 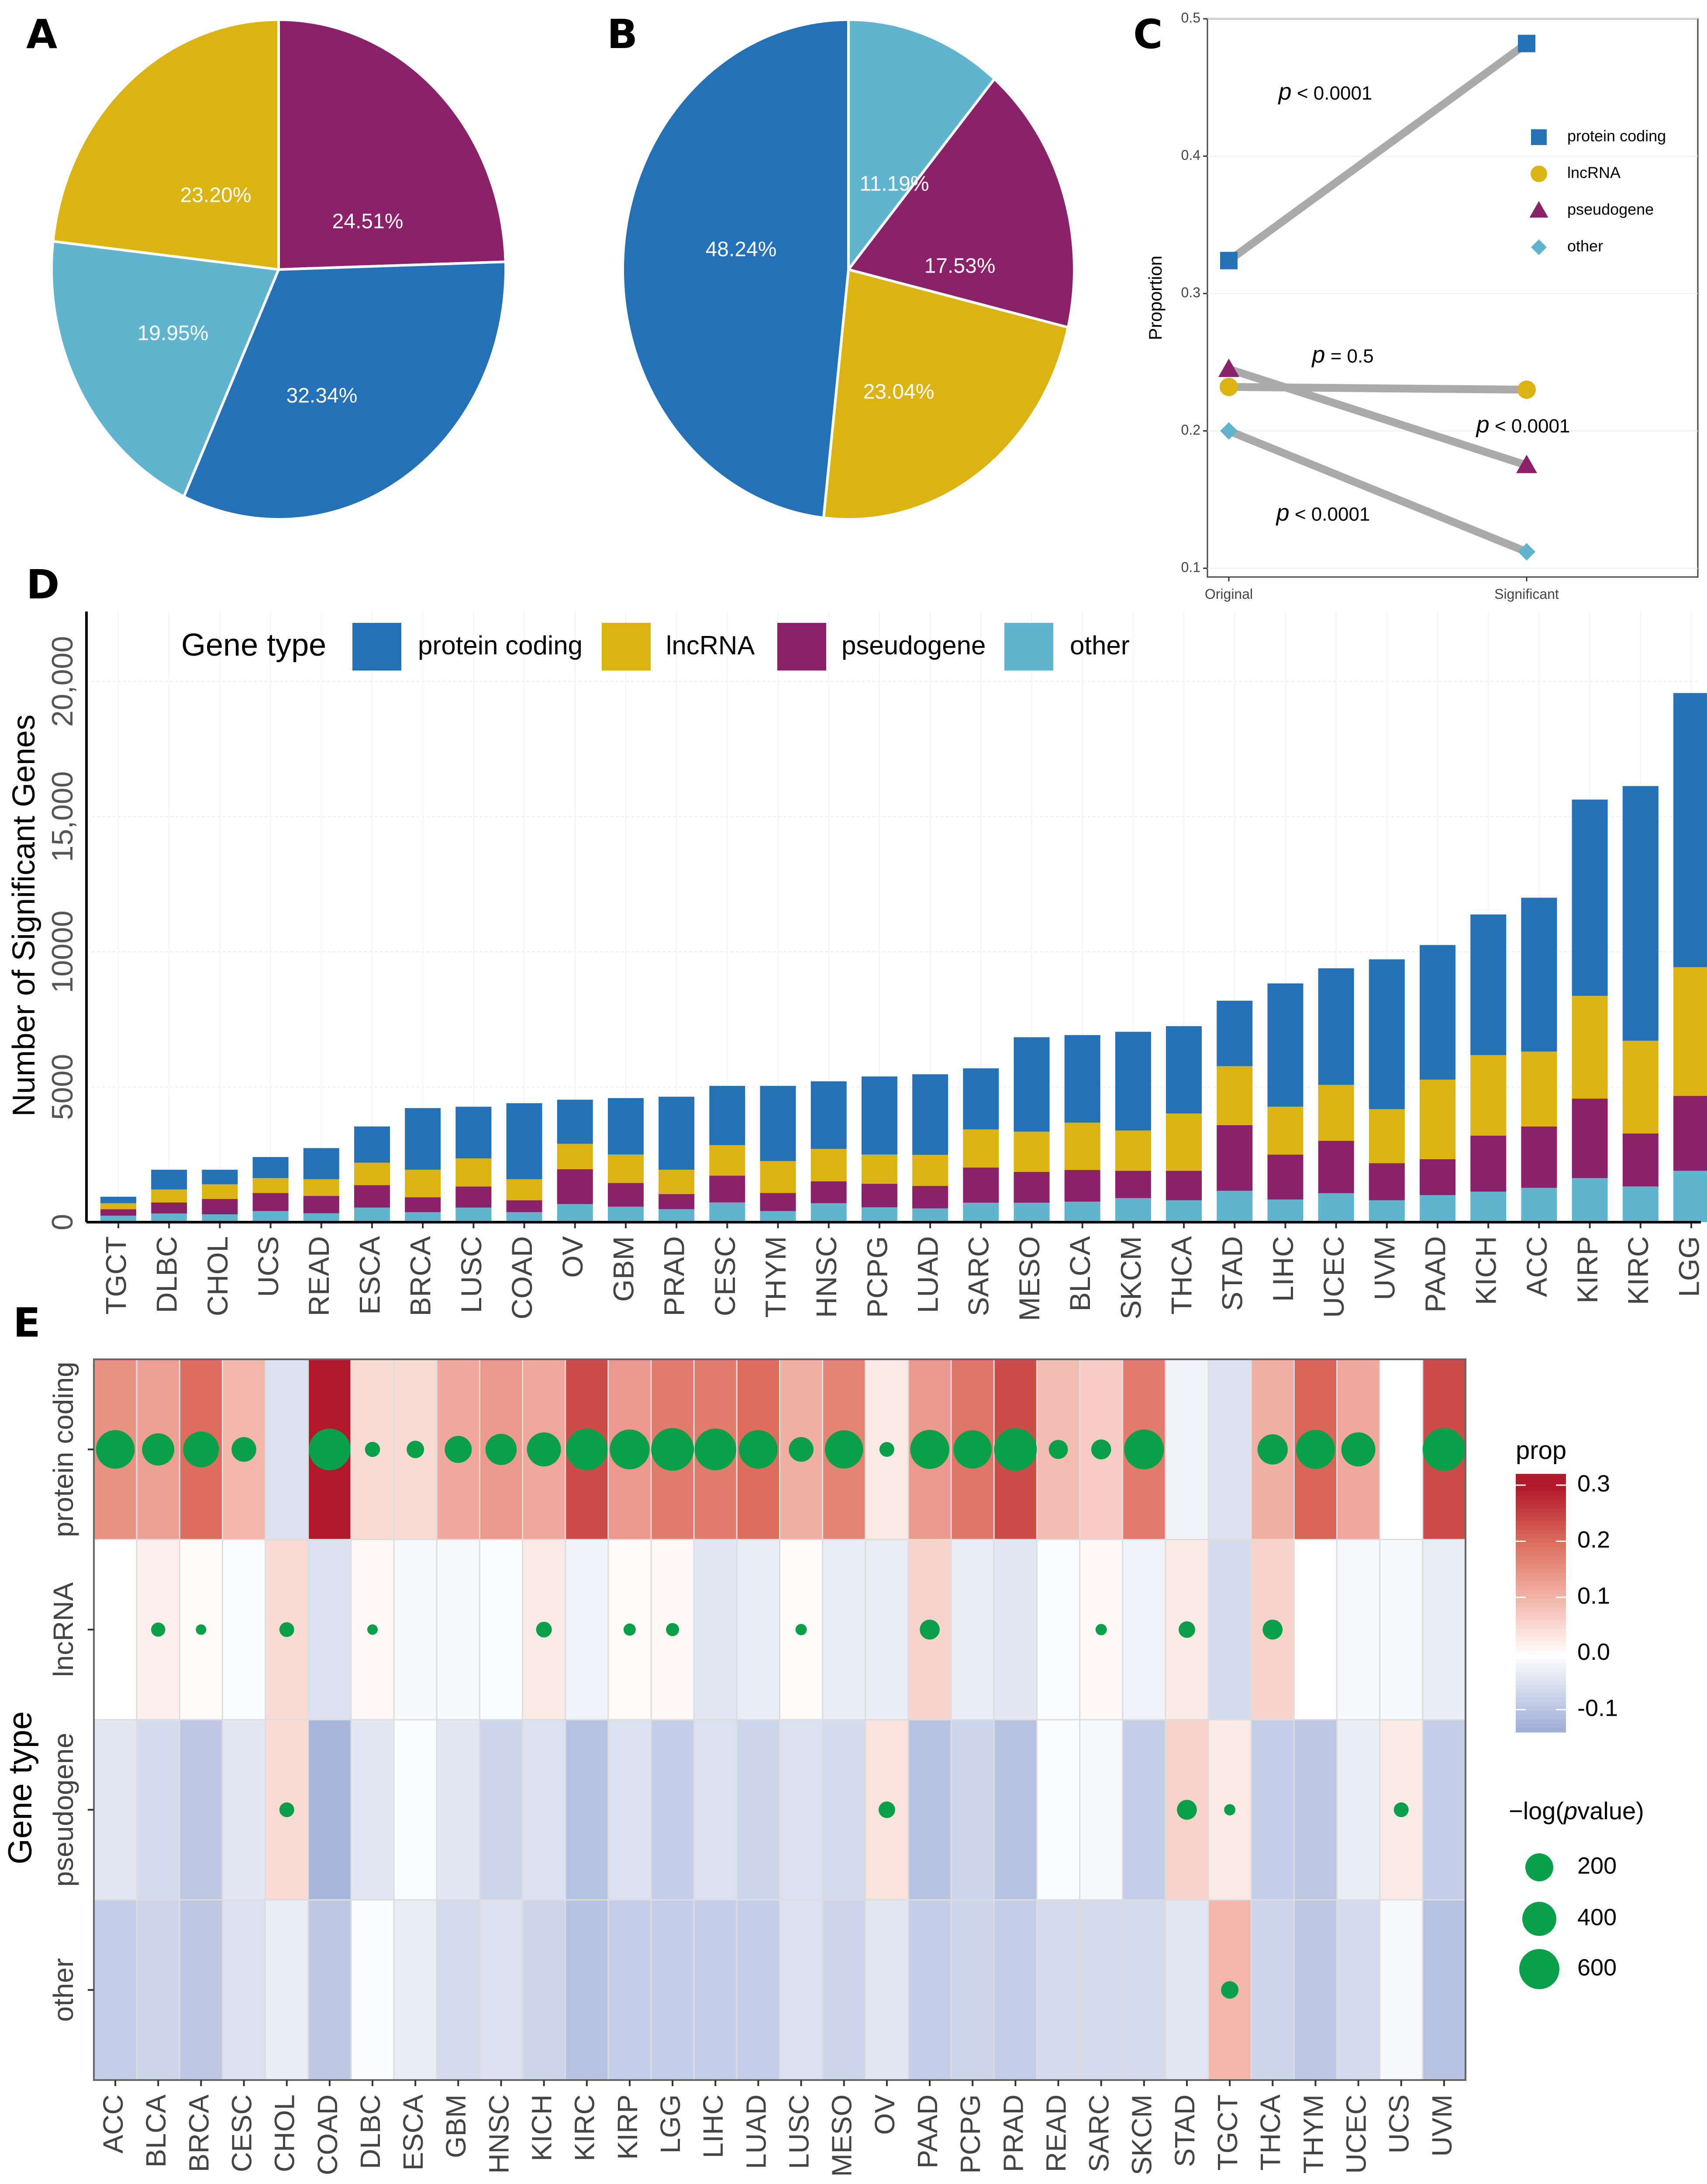 I want to click on x-tick-label: ESCA, so click(x=413, y=2132).